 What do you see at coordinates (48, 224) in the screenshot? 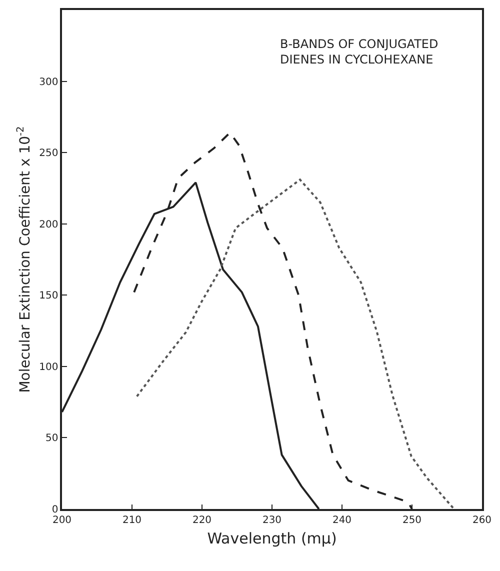
I see `y-tick-label: 200` at bounding box center [48, 224].